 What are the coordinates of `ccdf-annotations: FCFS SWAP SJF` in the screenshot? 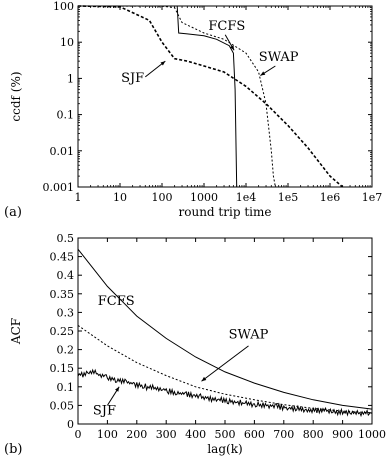 It's located at (210, 52).